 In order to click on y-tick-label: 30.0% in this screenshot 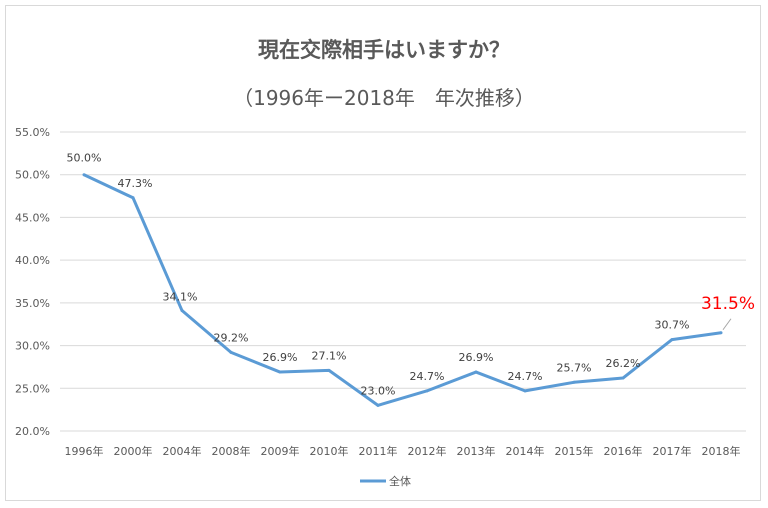, I will do `click(32, 346)`.